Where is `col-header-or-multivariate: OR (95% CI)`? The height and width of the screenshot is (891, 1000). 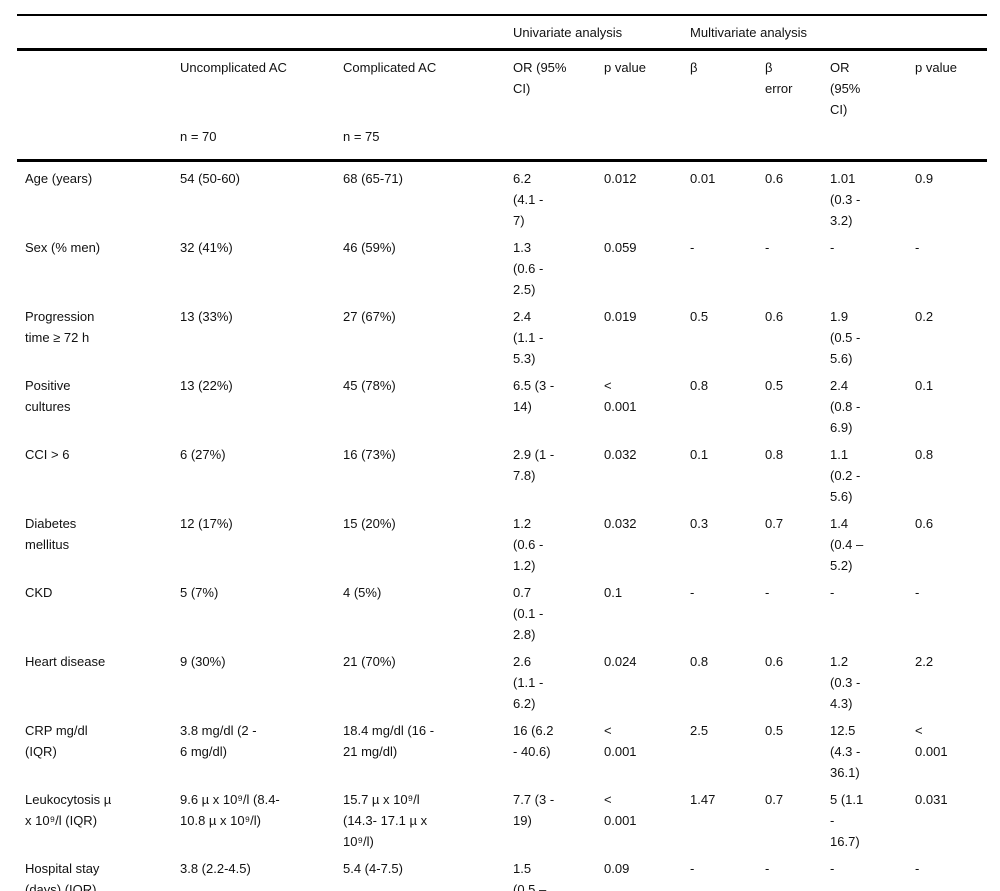
col-header-or-multivariate: OR (95% CI) is located at coordinates (845, 88).